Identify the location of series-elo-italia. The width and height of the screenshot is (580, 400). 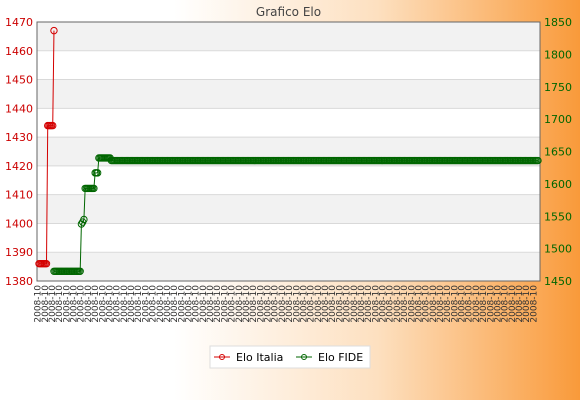
(46, 147).